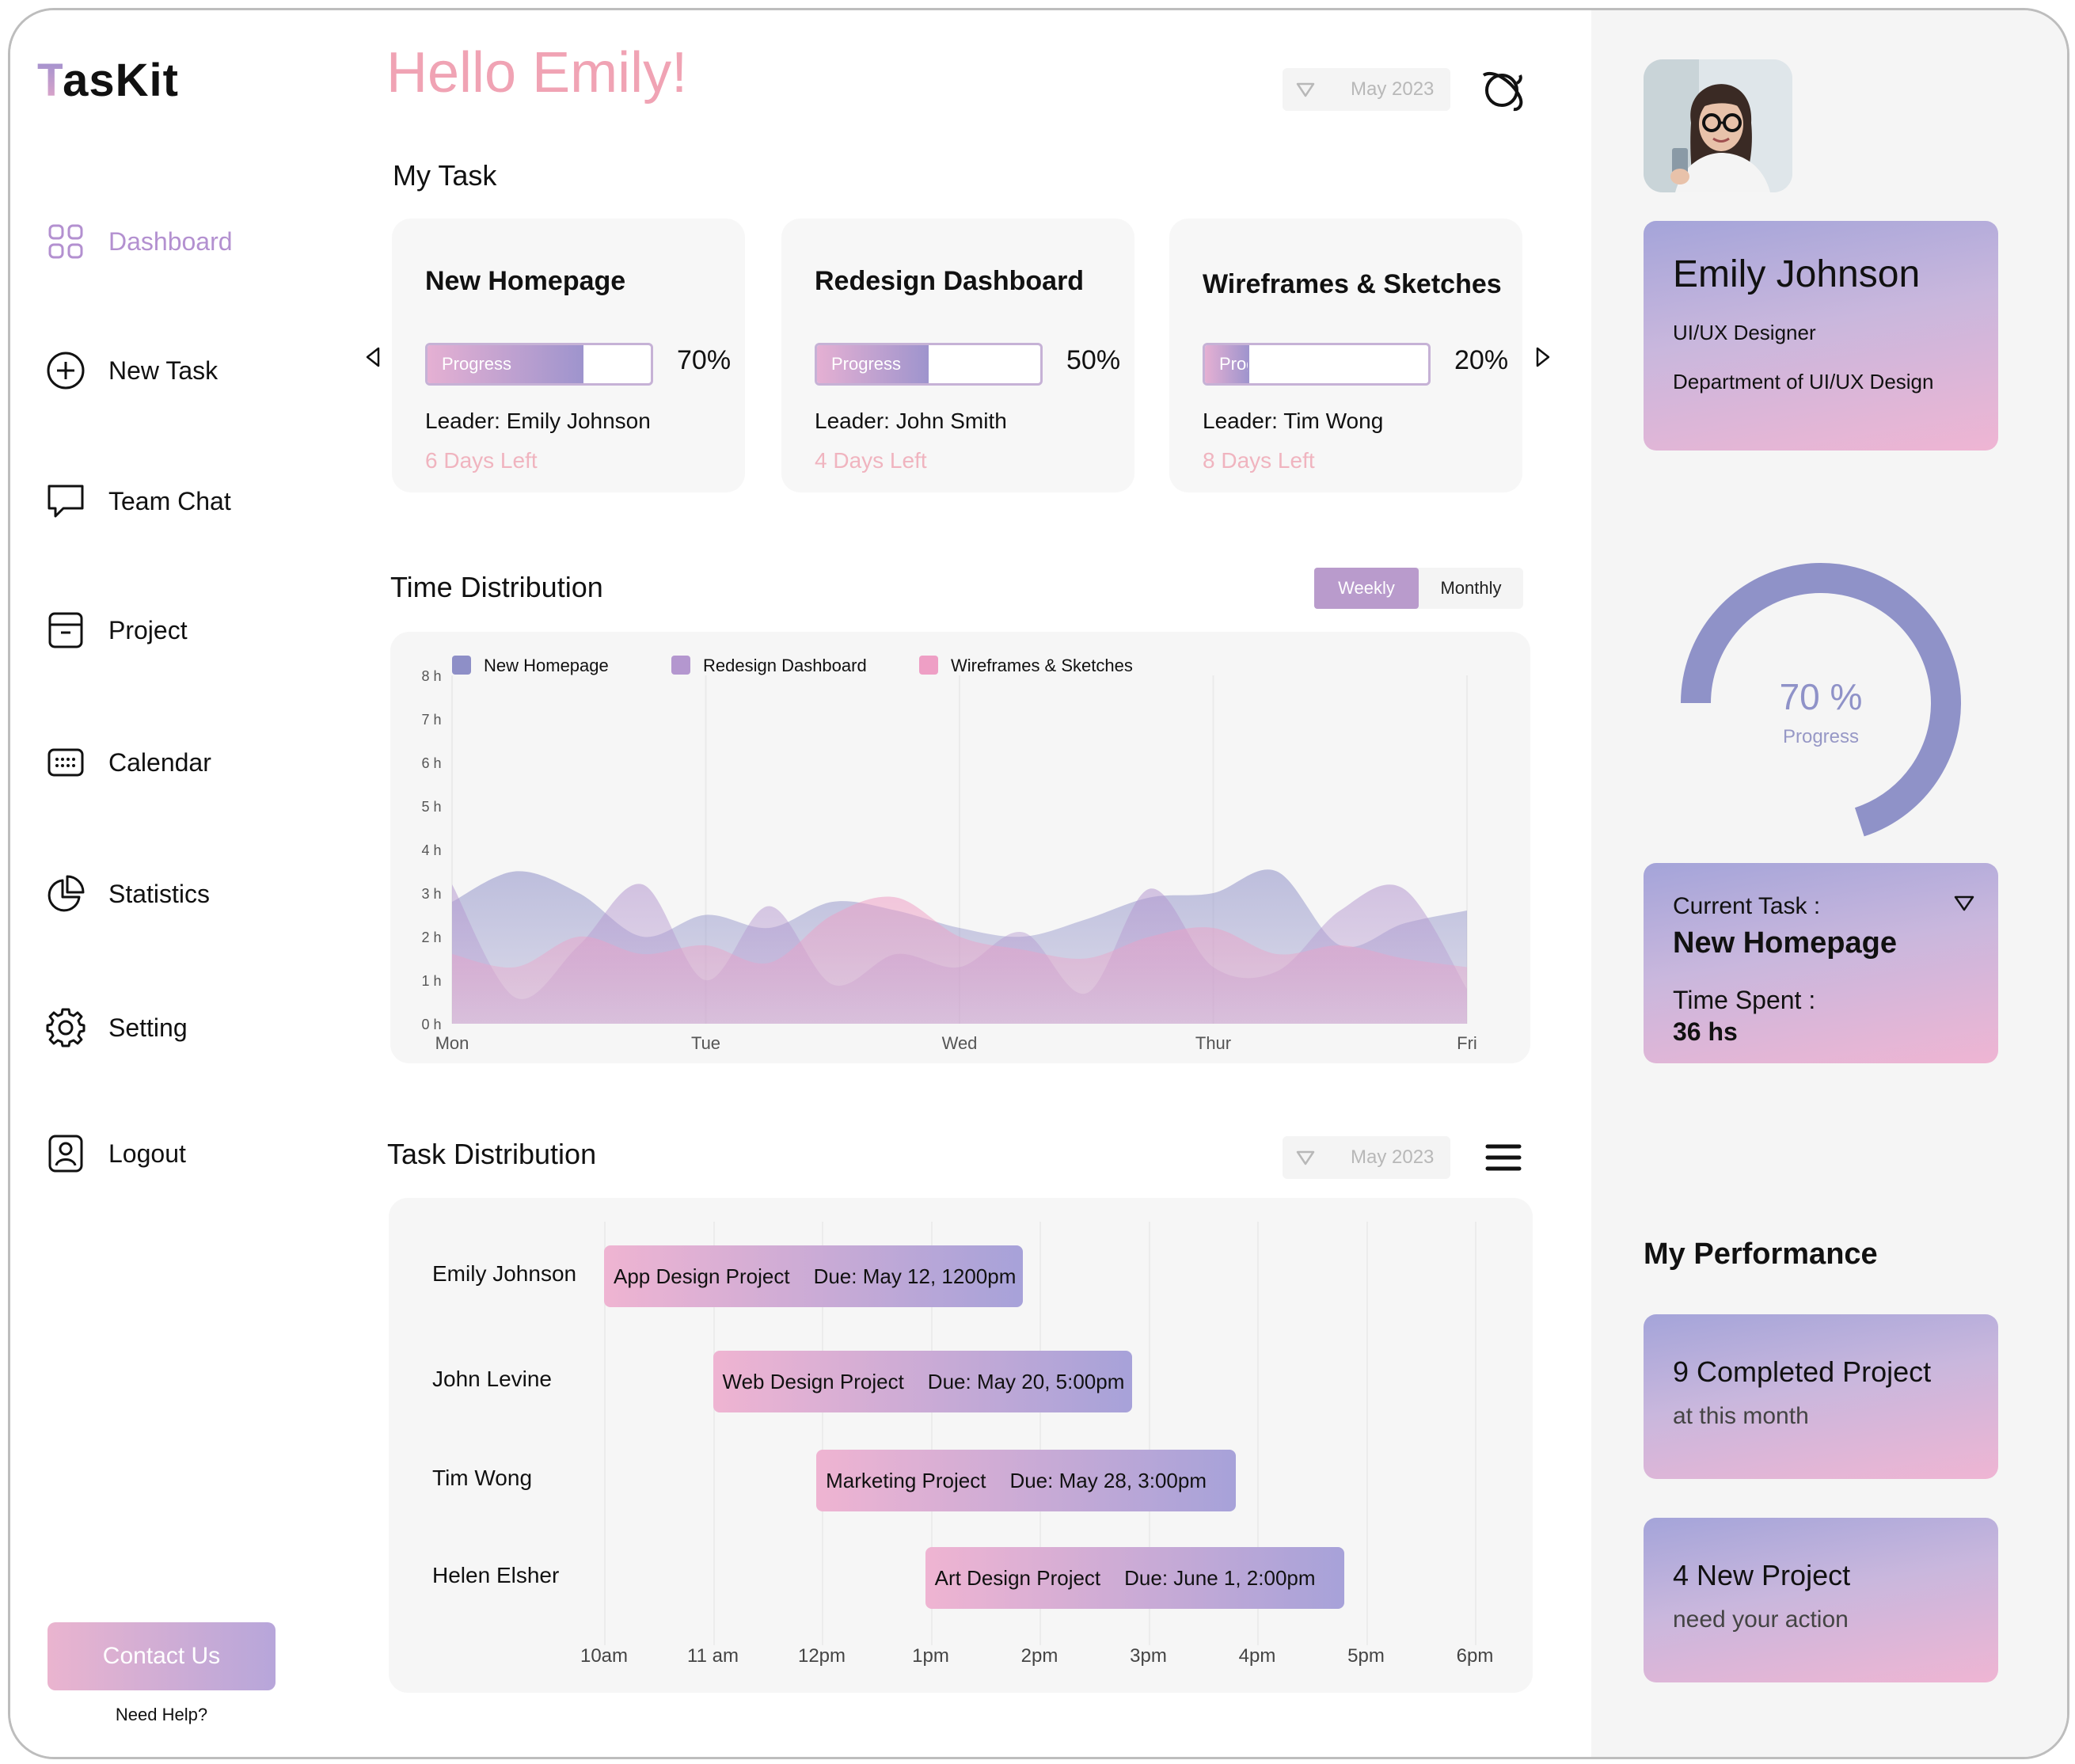  I want to click on time-label: 3pm, so click(1148, 1656).